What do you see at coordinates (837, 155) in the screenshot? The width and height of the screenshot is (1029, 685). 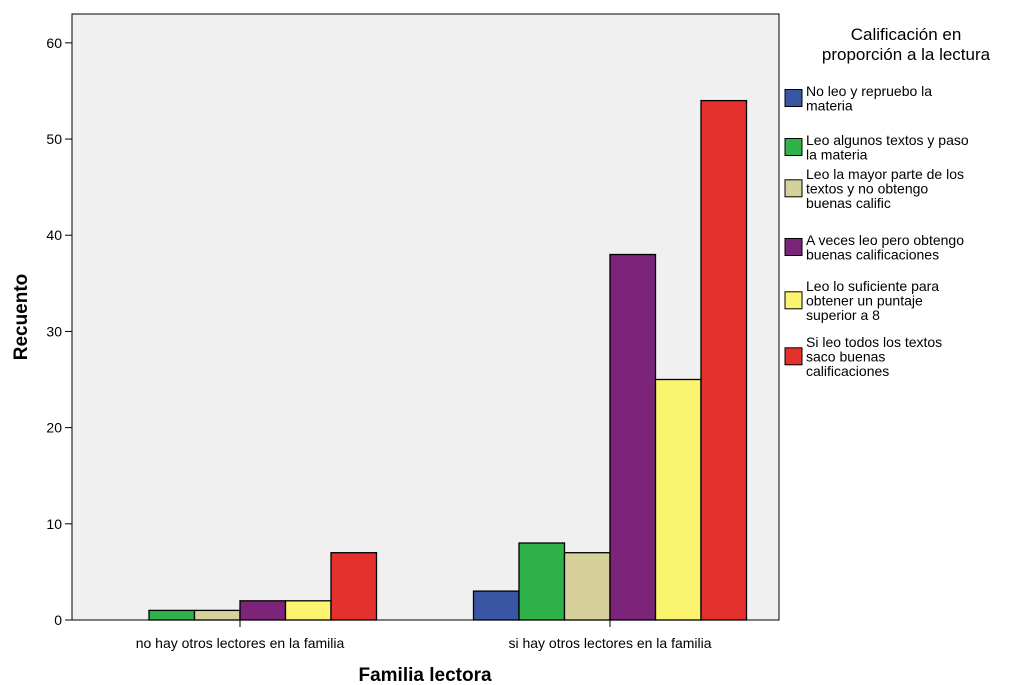 I see `legend-label: la materia` at bounding box center [837, 155].